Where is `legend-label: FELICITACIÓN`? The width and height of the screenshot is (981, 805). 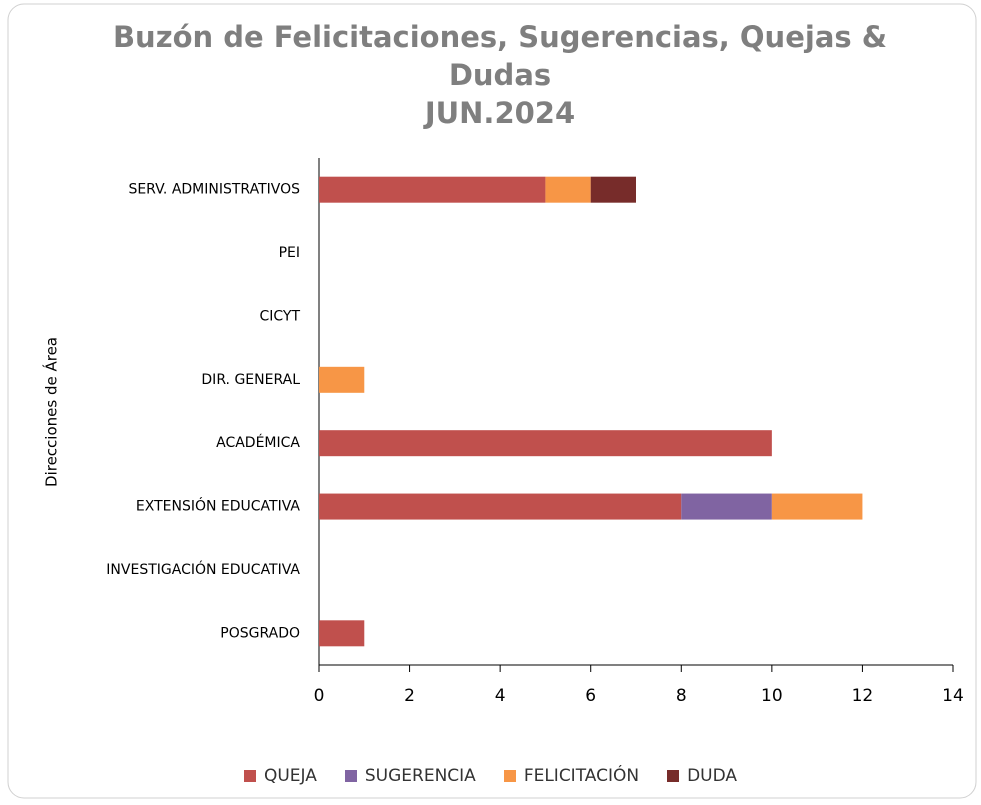 legend-label: FELICITACIÓN is located at coordinates (581, 776).